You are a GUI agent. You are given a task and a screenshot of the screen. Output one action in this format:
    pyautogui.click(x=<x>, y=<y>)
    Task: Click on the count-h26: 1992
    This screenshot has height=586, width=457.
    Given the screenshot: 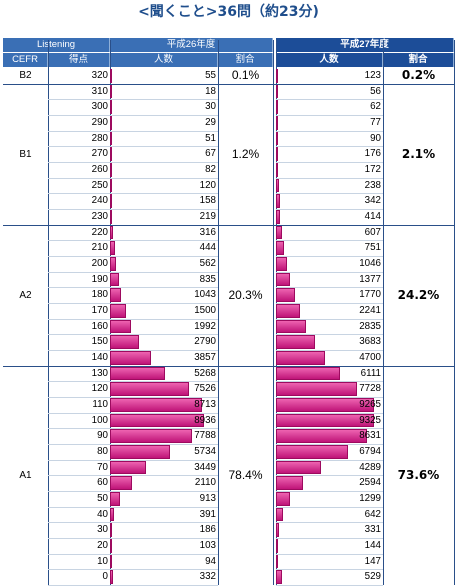 What is the action you would take?
    pyautogui.click(x=205, y=326)
    